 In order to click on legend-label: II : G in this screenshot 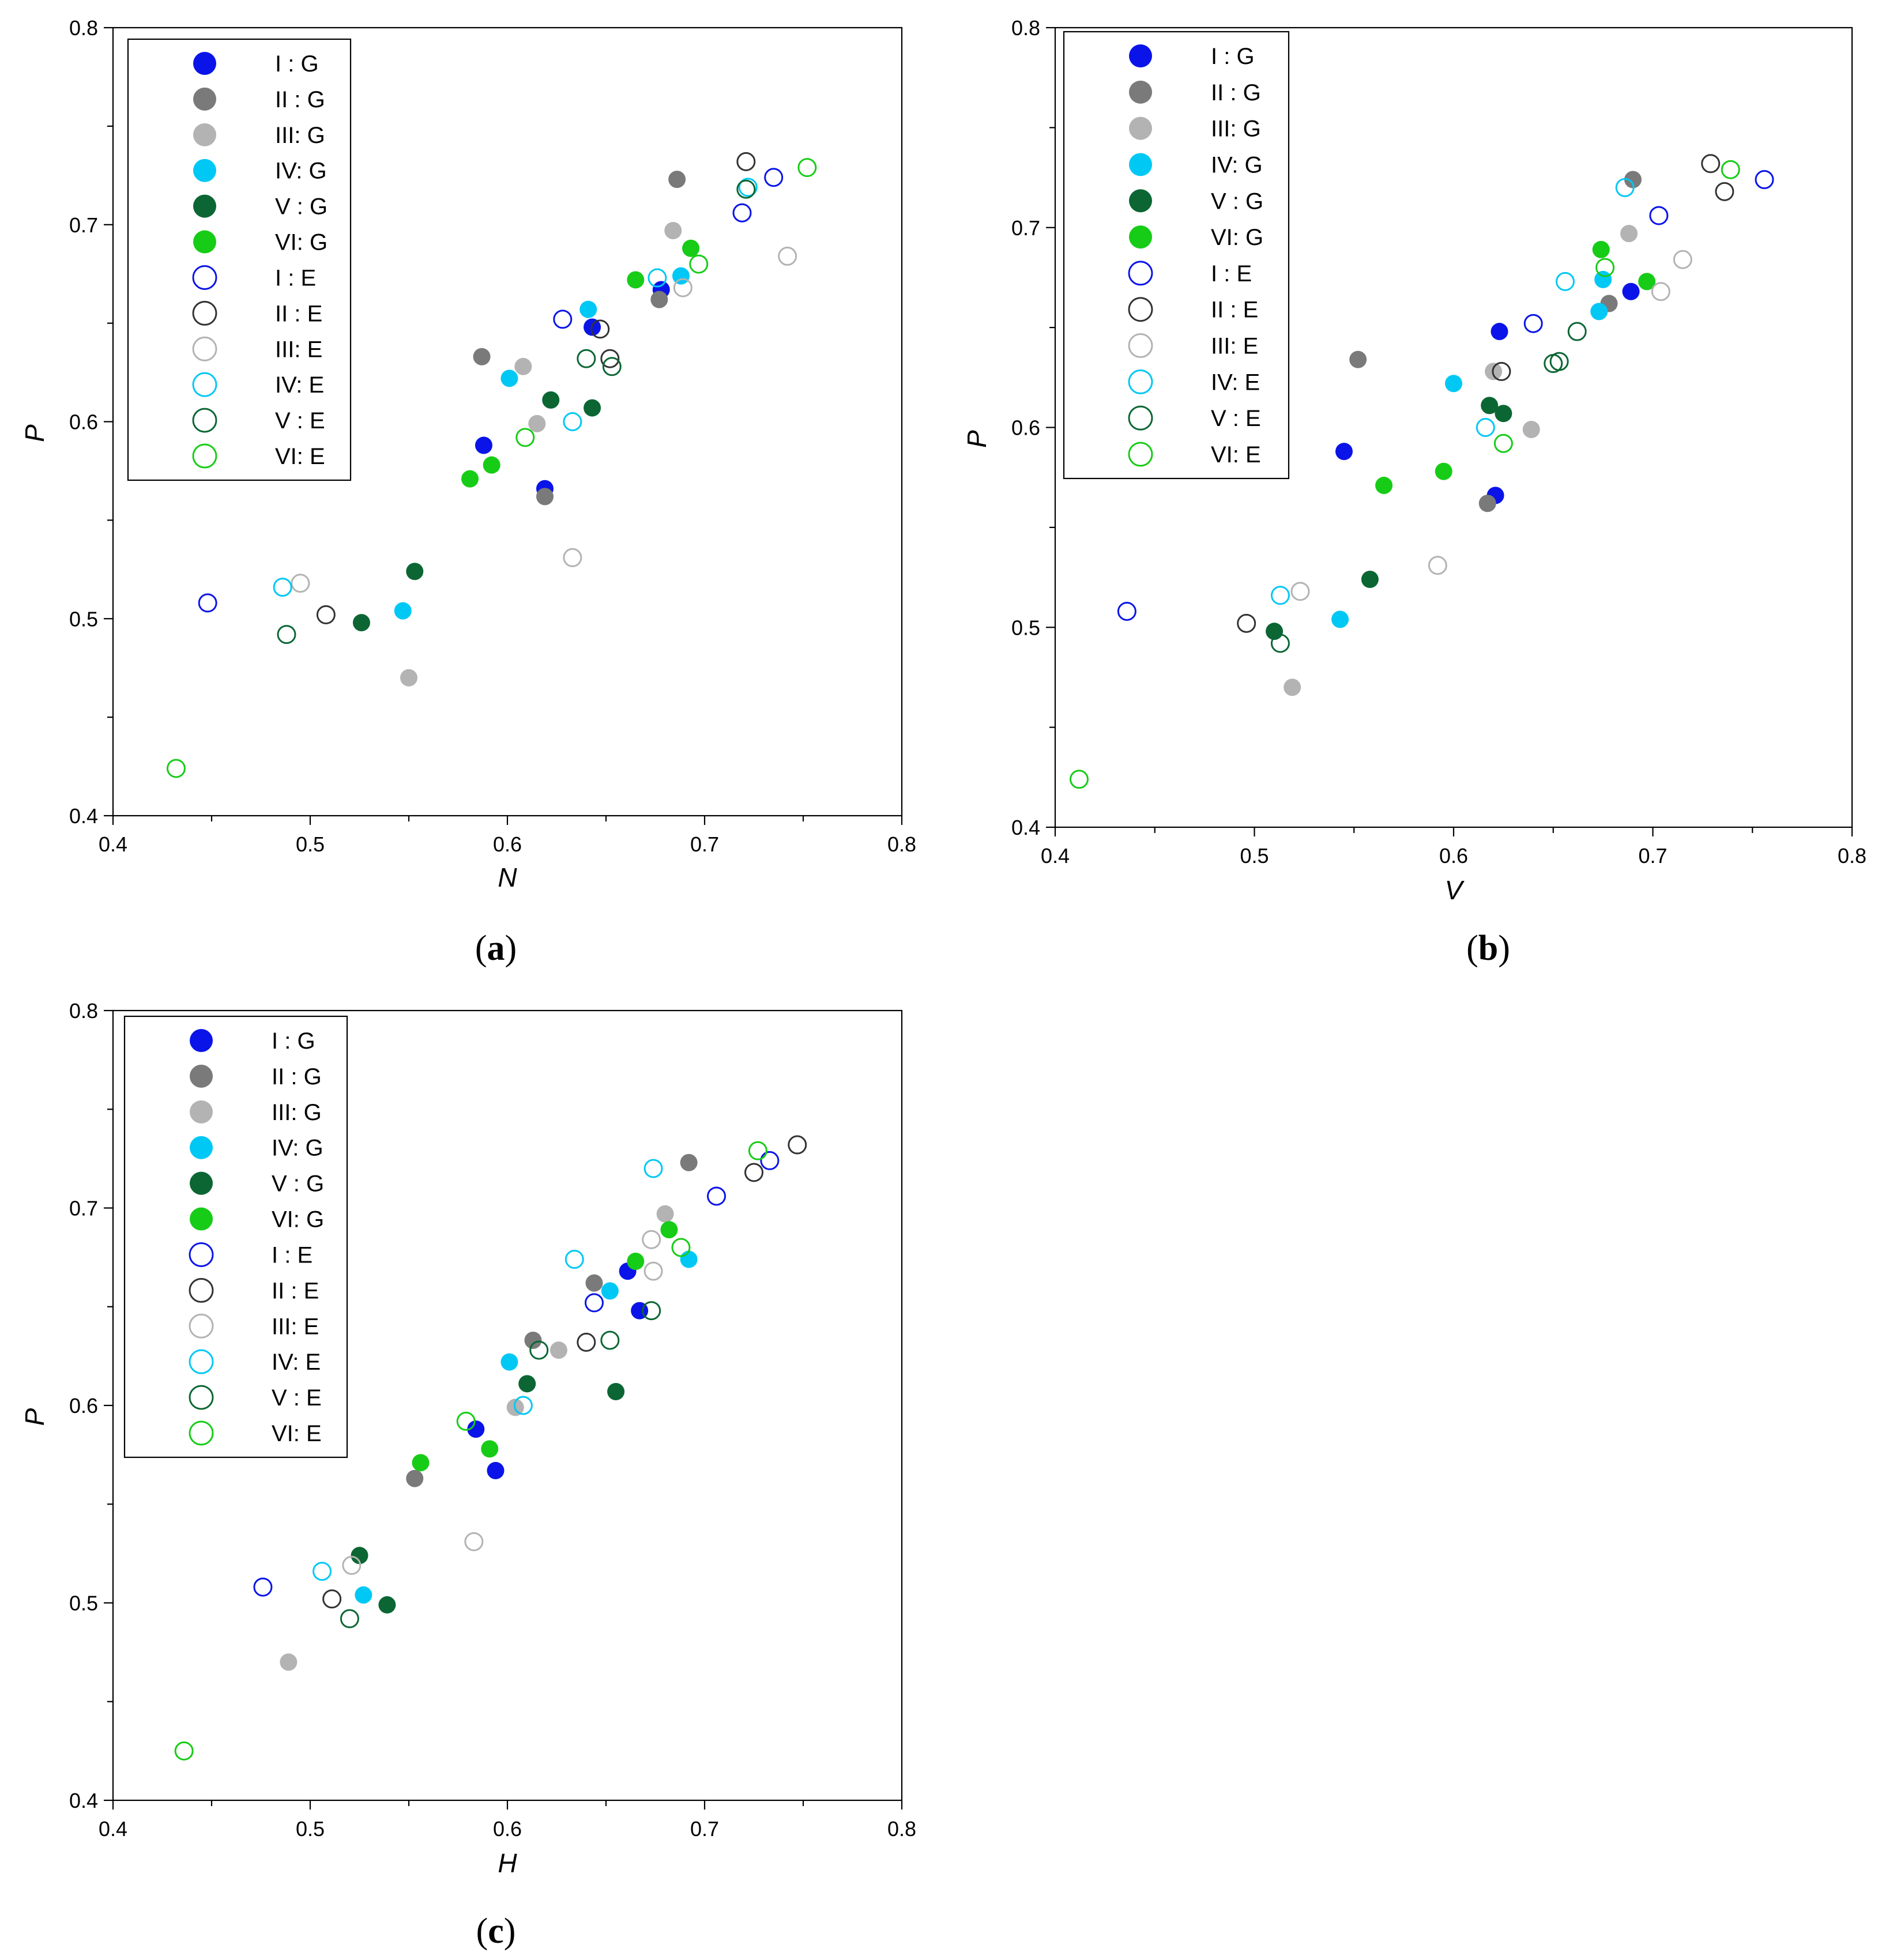, I will do `click(300, 99)`.